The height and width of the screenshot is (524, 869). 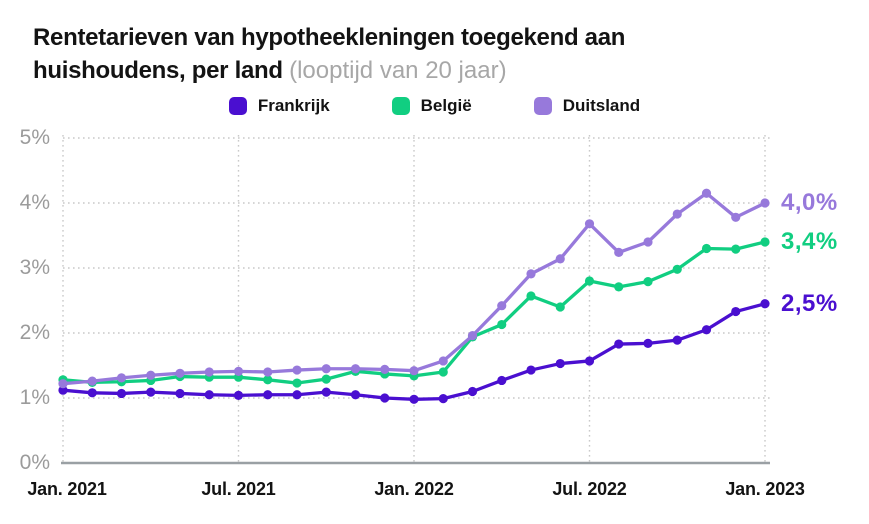 I want to click on x-tick-label: Jan. 2022, so click(x=414, y=489).